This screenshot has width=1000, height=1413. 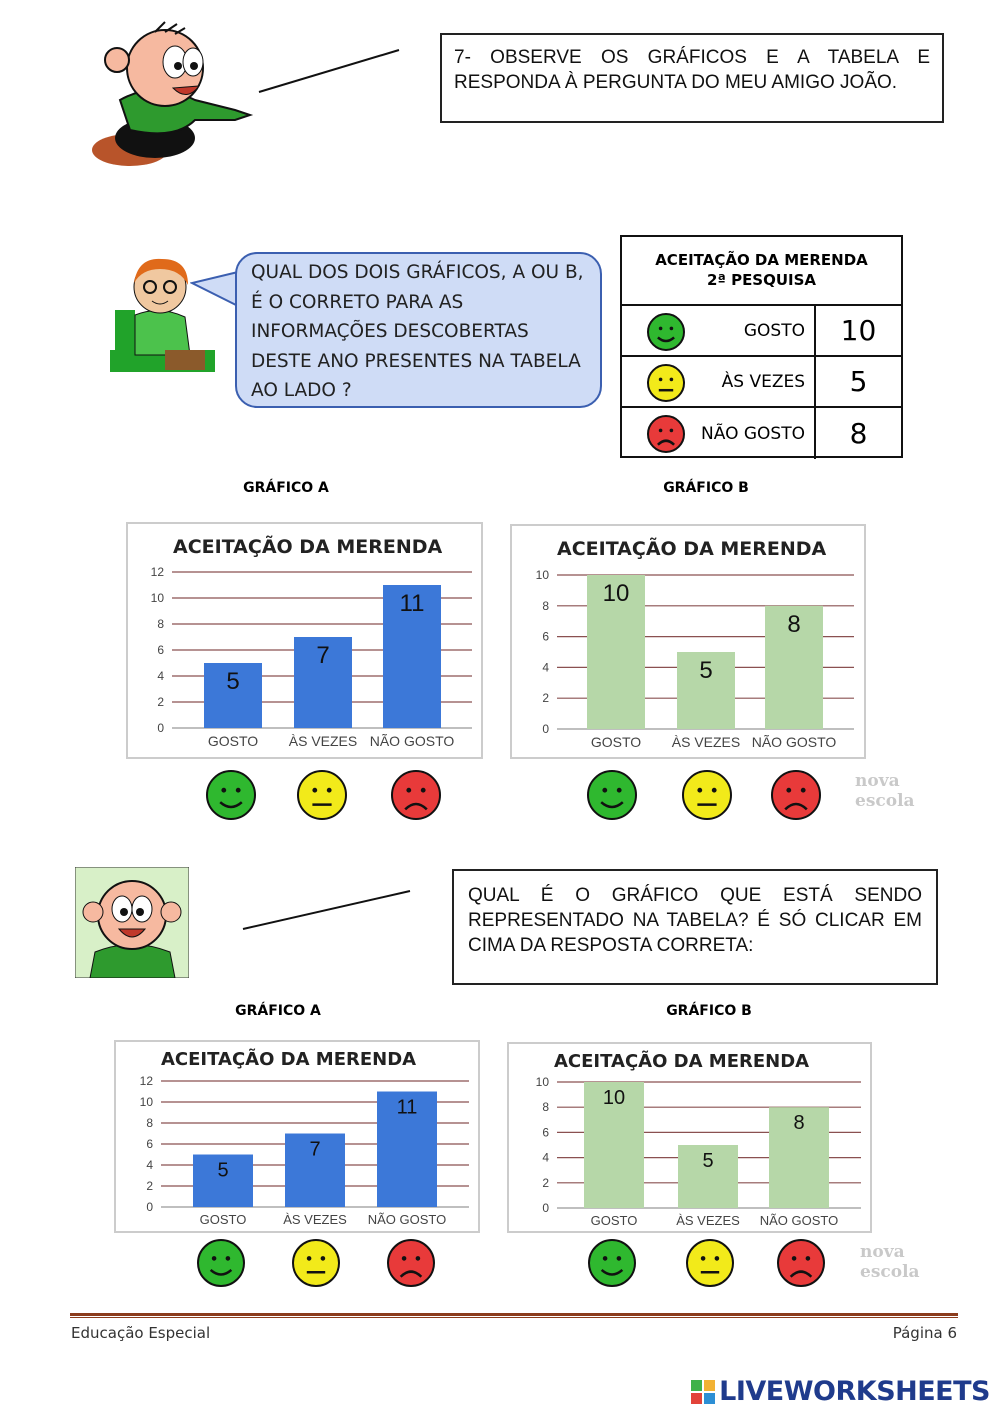 I want to click on liveworksheets-logo-icon, so click(x=703, y=1391).